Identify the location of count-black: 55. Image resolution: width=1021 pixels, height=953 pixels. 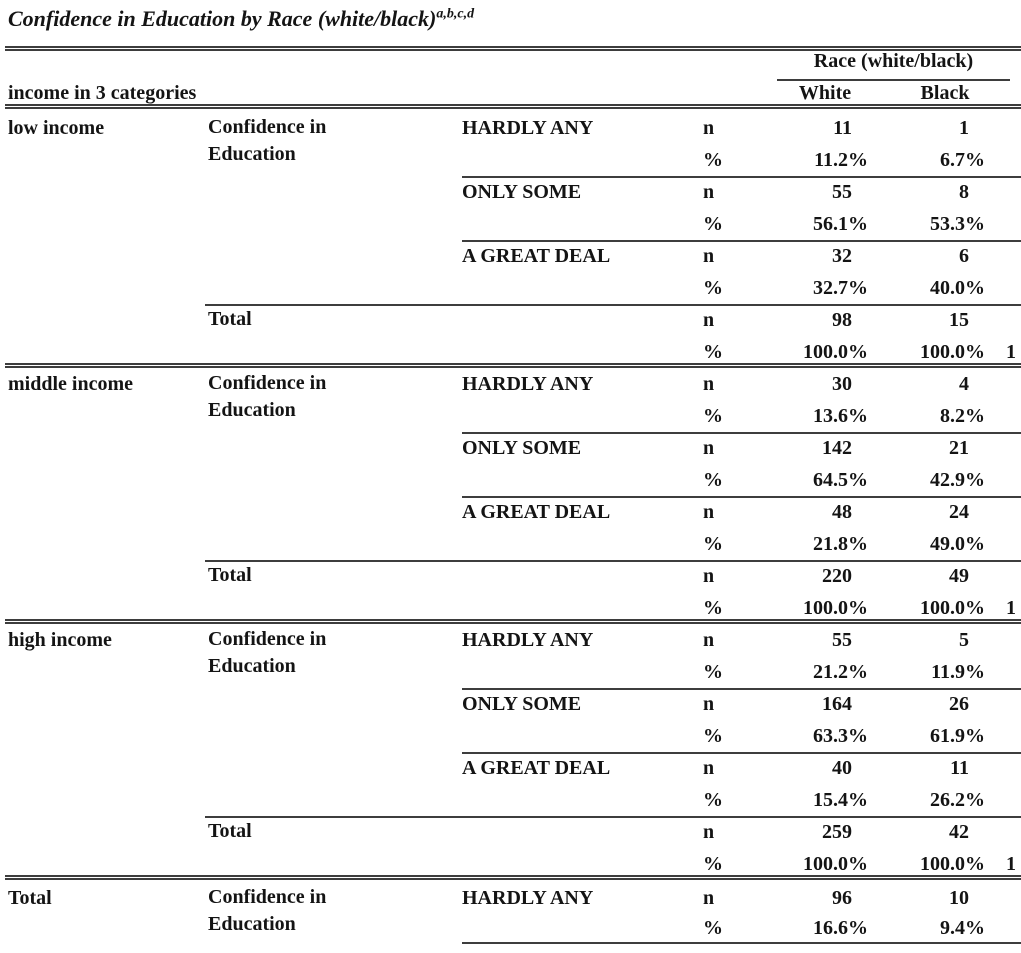
(930, 949).